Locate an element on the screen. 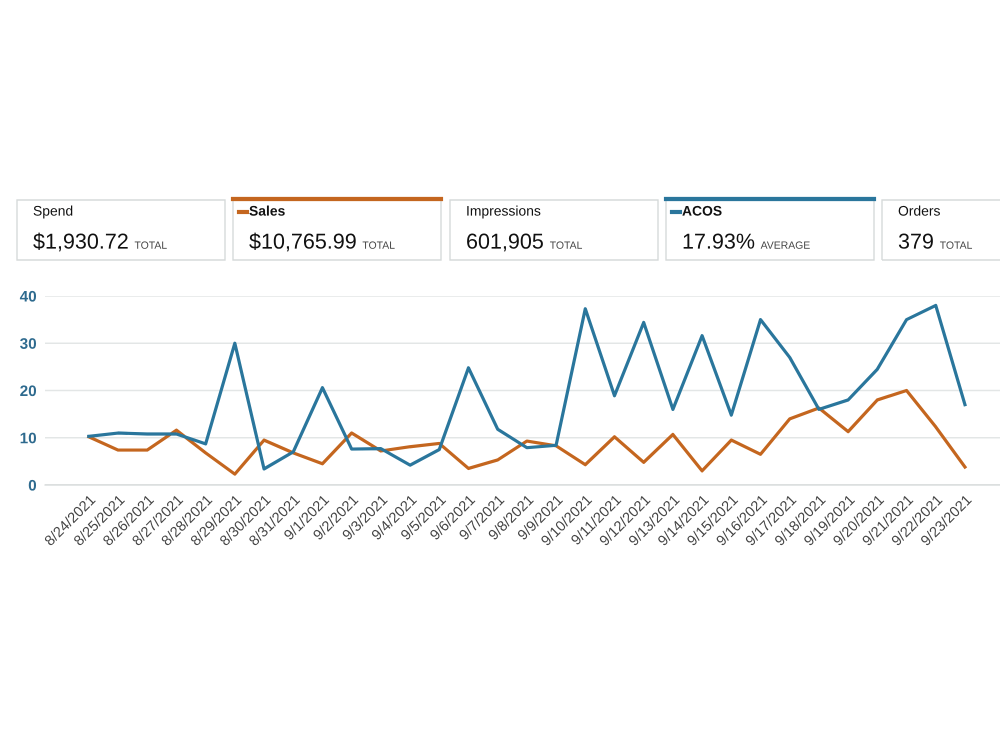  text: Impressions is located at coordinates (503, 212).